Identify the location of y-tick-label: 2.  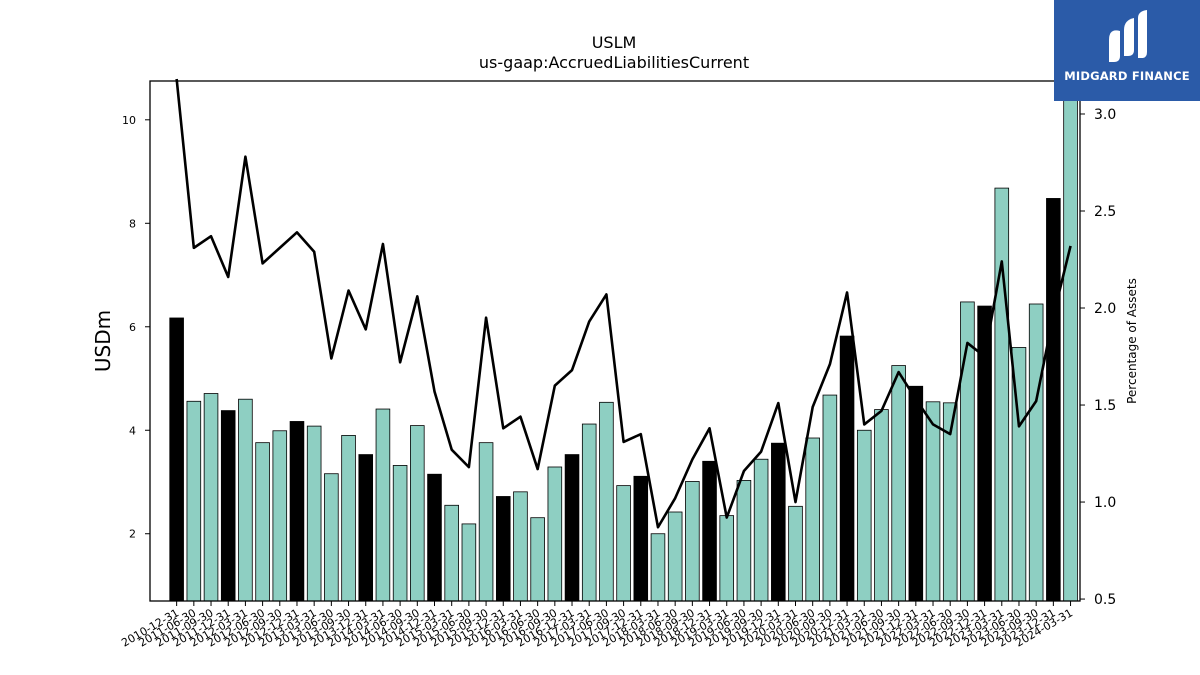
(132, 534).